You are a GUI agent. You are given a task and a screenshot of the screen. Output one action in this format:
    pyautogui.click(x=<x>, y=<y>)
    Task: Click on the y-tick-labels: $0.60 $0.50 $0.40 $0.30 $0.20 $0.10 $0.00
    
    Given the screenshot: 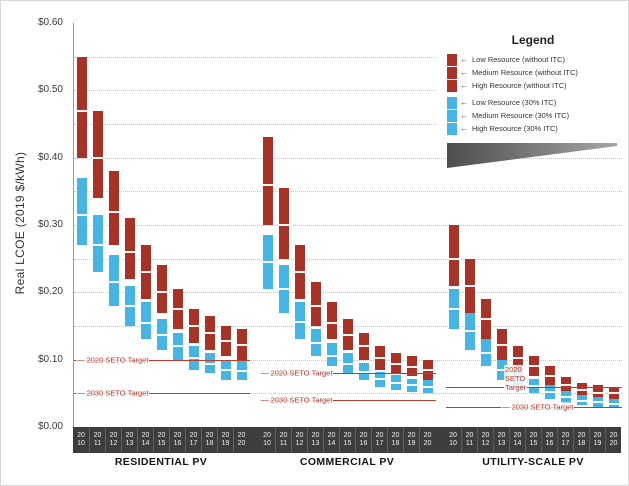 What is the action you would take?
    pyautogui.click(x=34, y=224)
    